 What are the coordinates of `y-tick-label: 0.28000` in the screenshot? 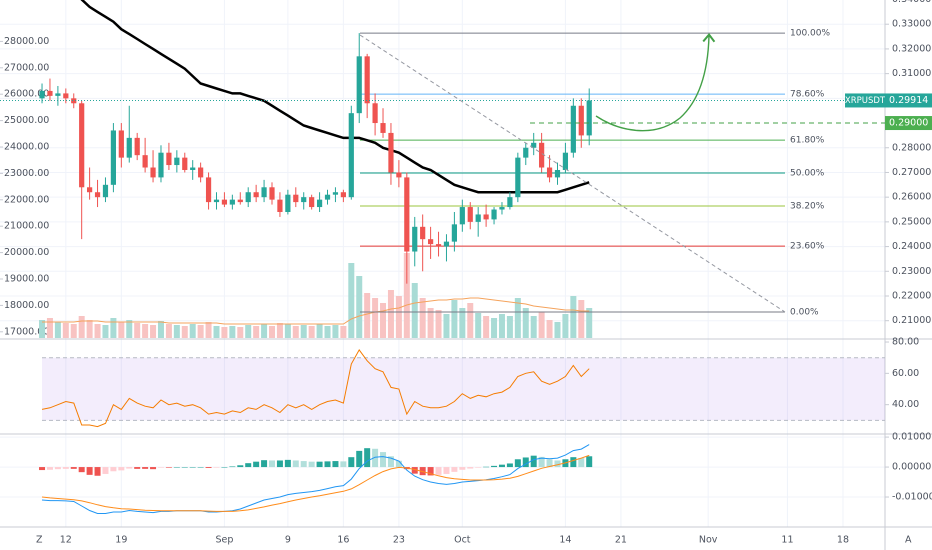 It's located at (911, 147).